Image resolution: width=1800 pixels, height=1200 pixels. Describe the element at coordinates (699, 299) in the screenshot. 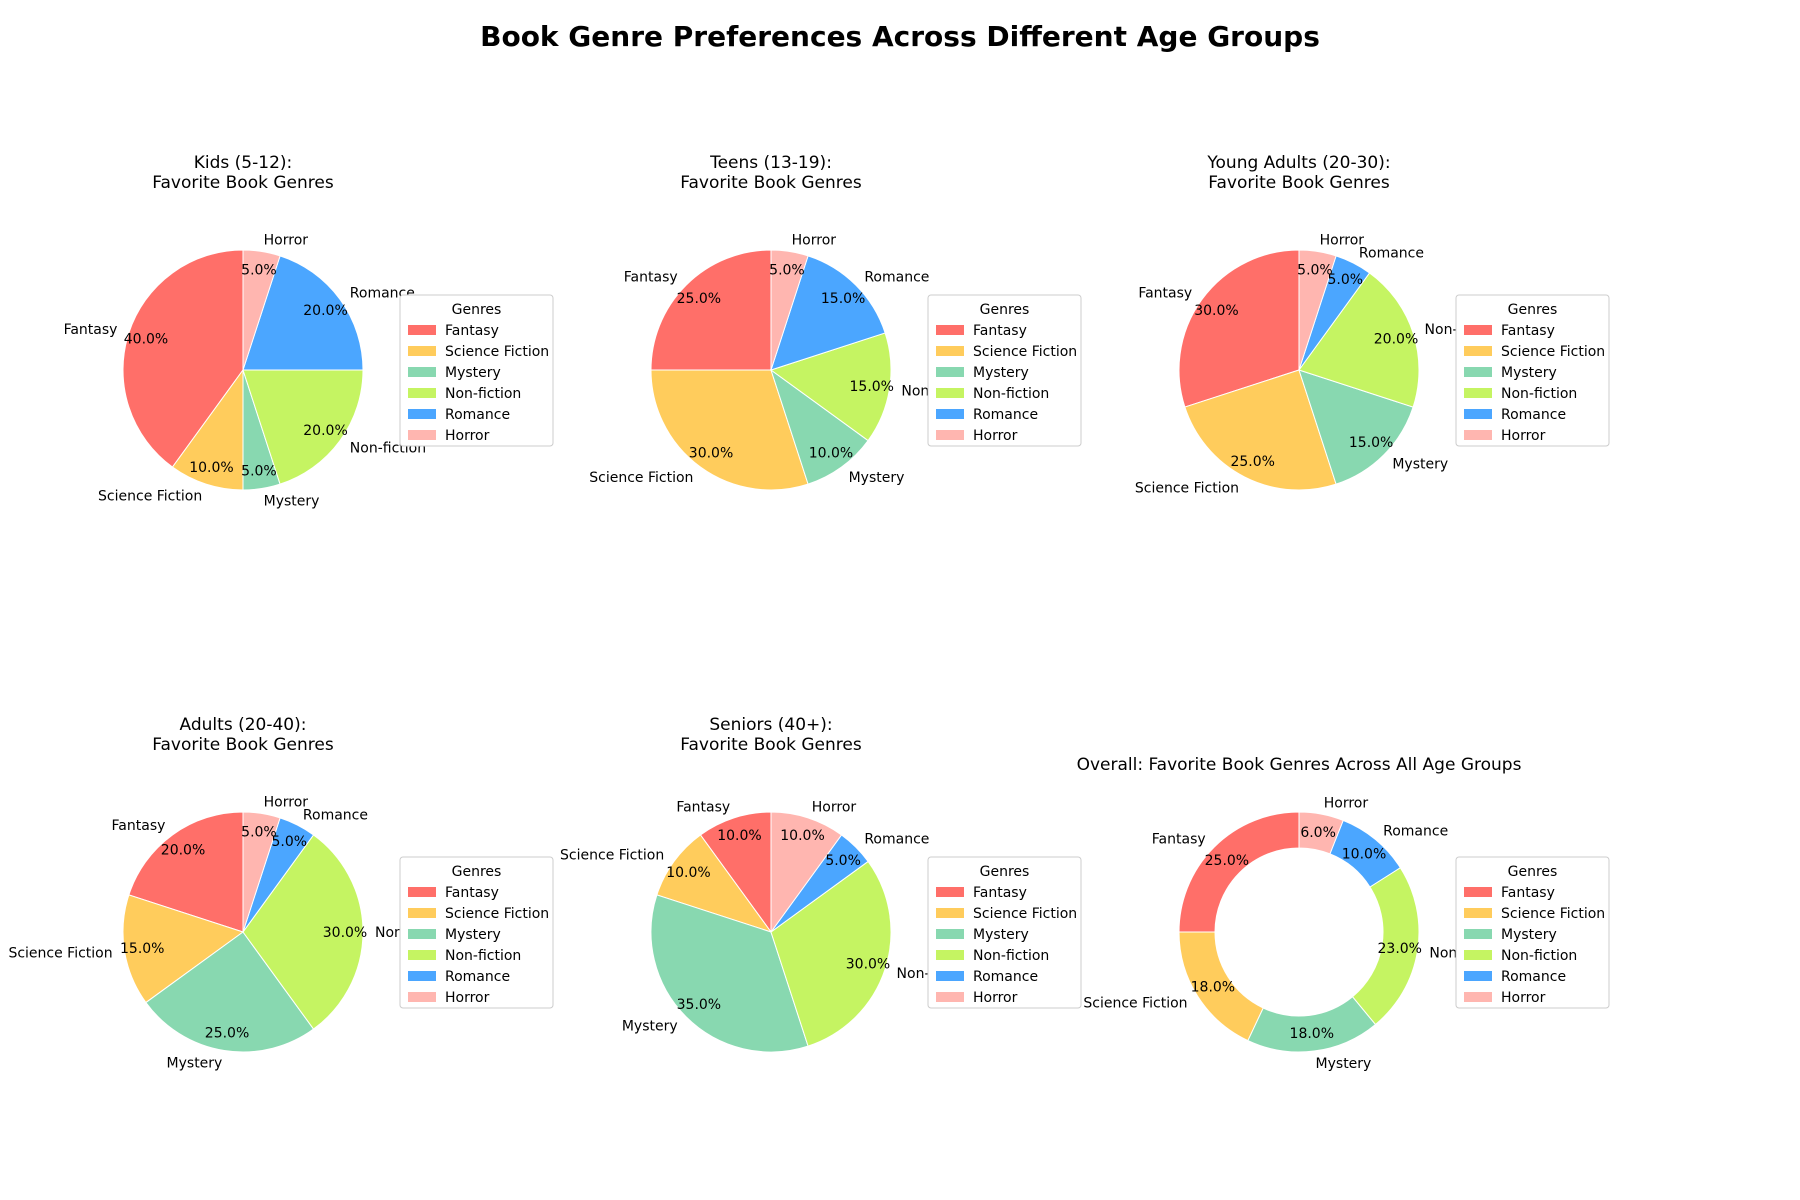

I see `slice-percent-fantasy: 25.0%` at that location.